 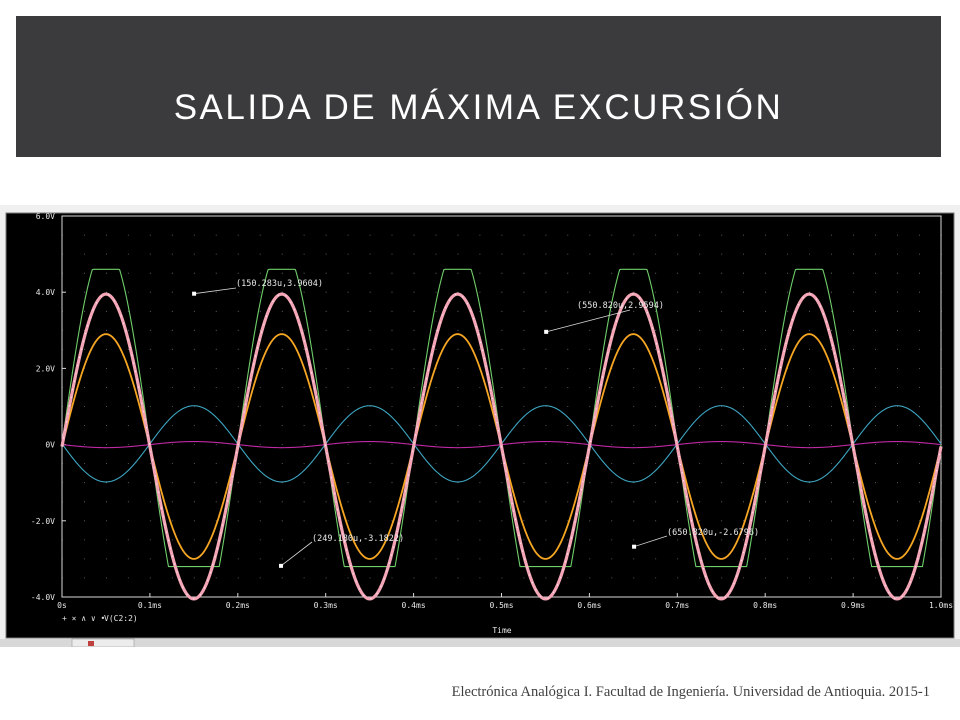 I want to click on annotation-label: (249.180u,-3.1822), so click(x=358, y=539).